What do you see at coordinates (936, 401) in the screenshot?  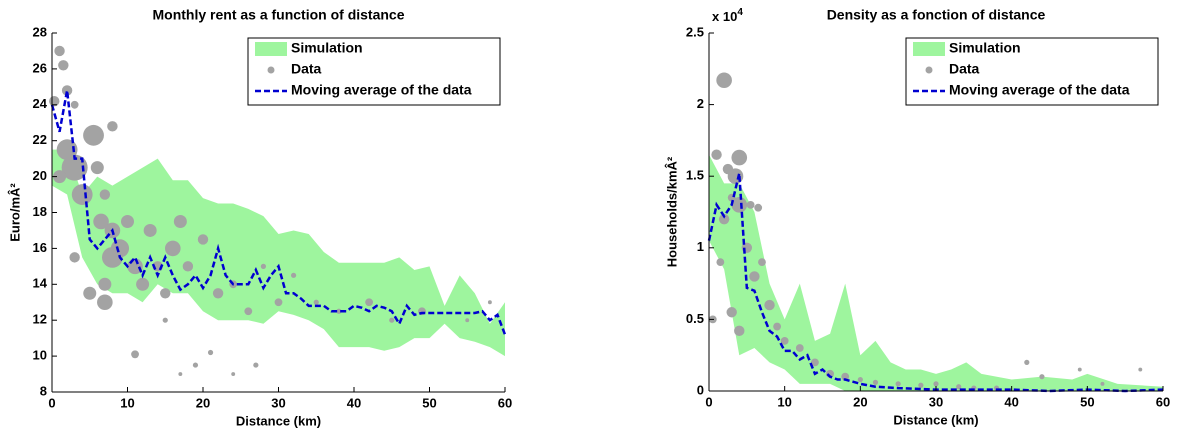 I see `x-tick-label: 30` at bounding box center [936, 401].